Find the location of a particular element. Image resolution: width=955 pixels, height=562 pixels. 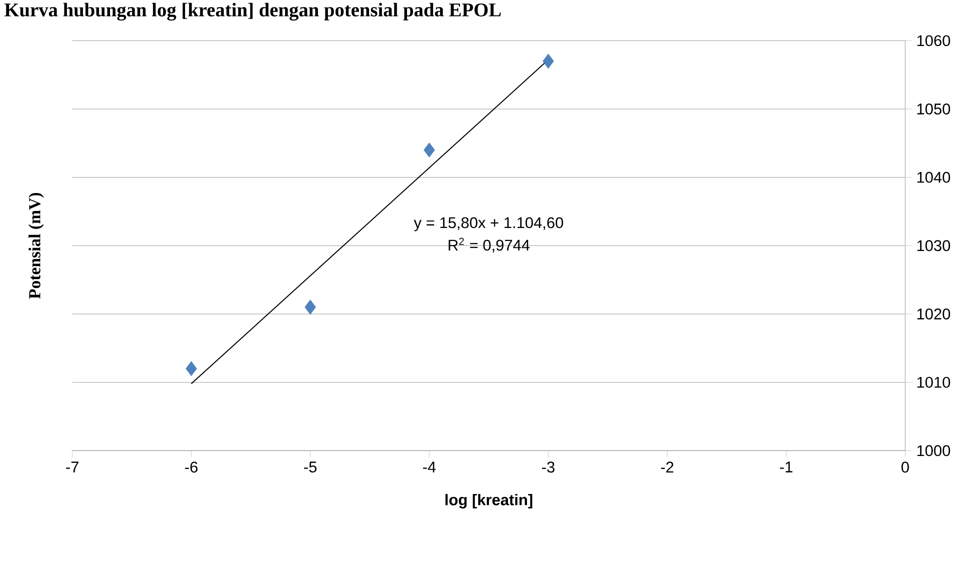

y-tick-label: 1060 is located at coordinates (933, 40).